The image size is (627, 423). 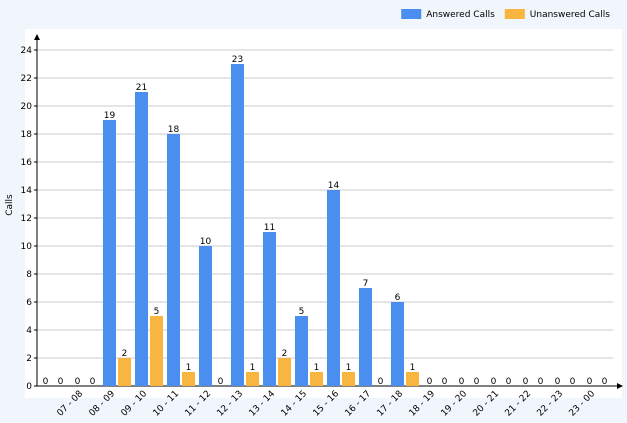 What do you see at coordinates (26, 219) in the screenshot?
I see `y-tick-label: 12` at bounding box center [26, 219].